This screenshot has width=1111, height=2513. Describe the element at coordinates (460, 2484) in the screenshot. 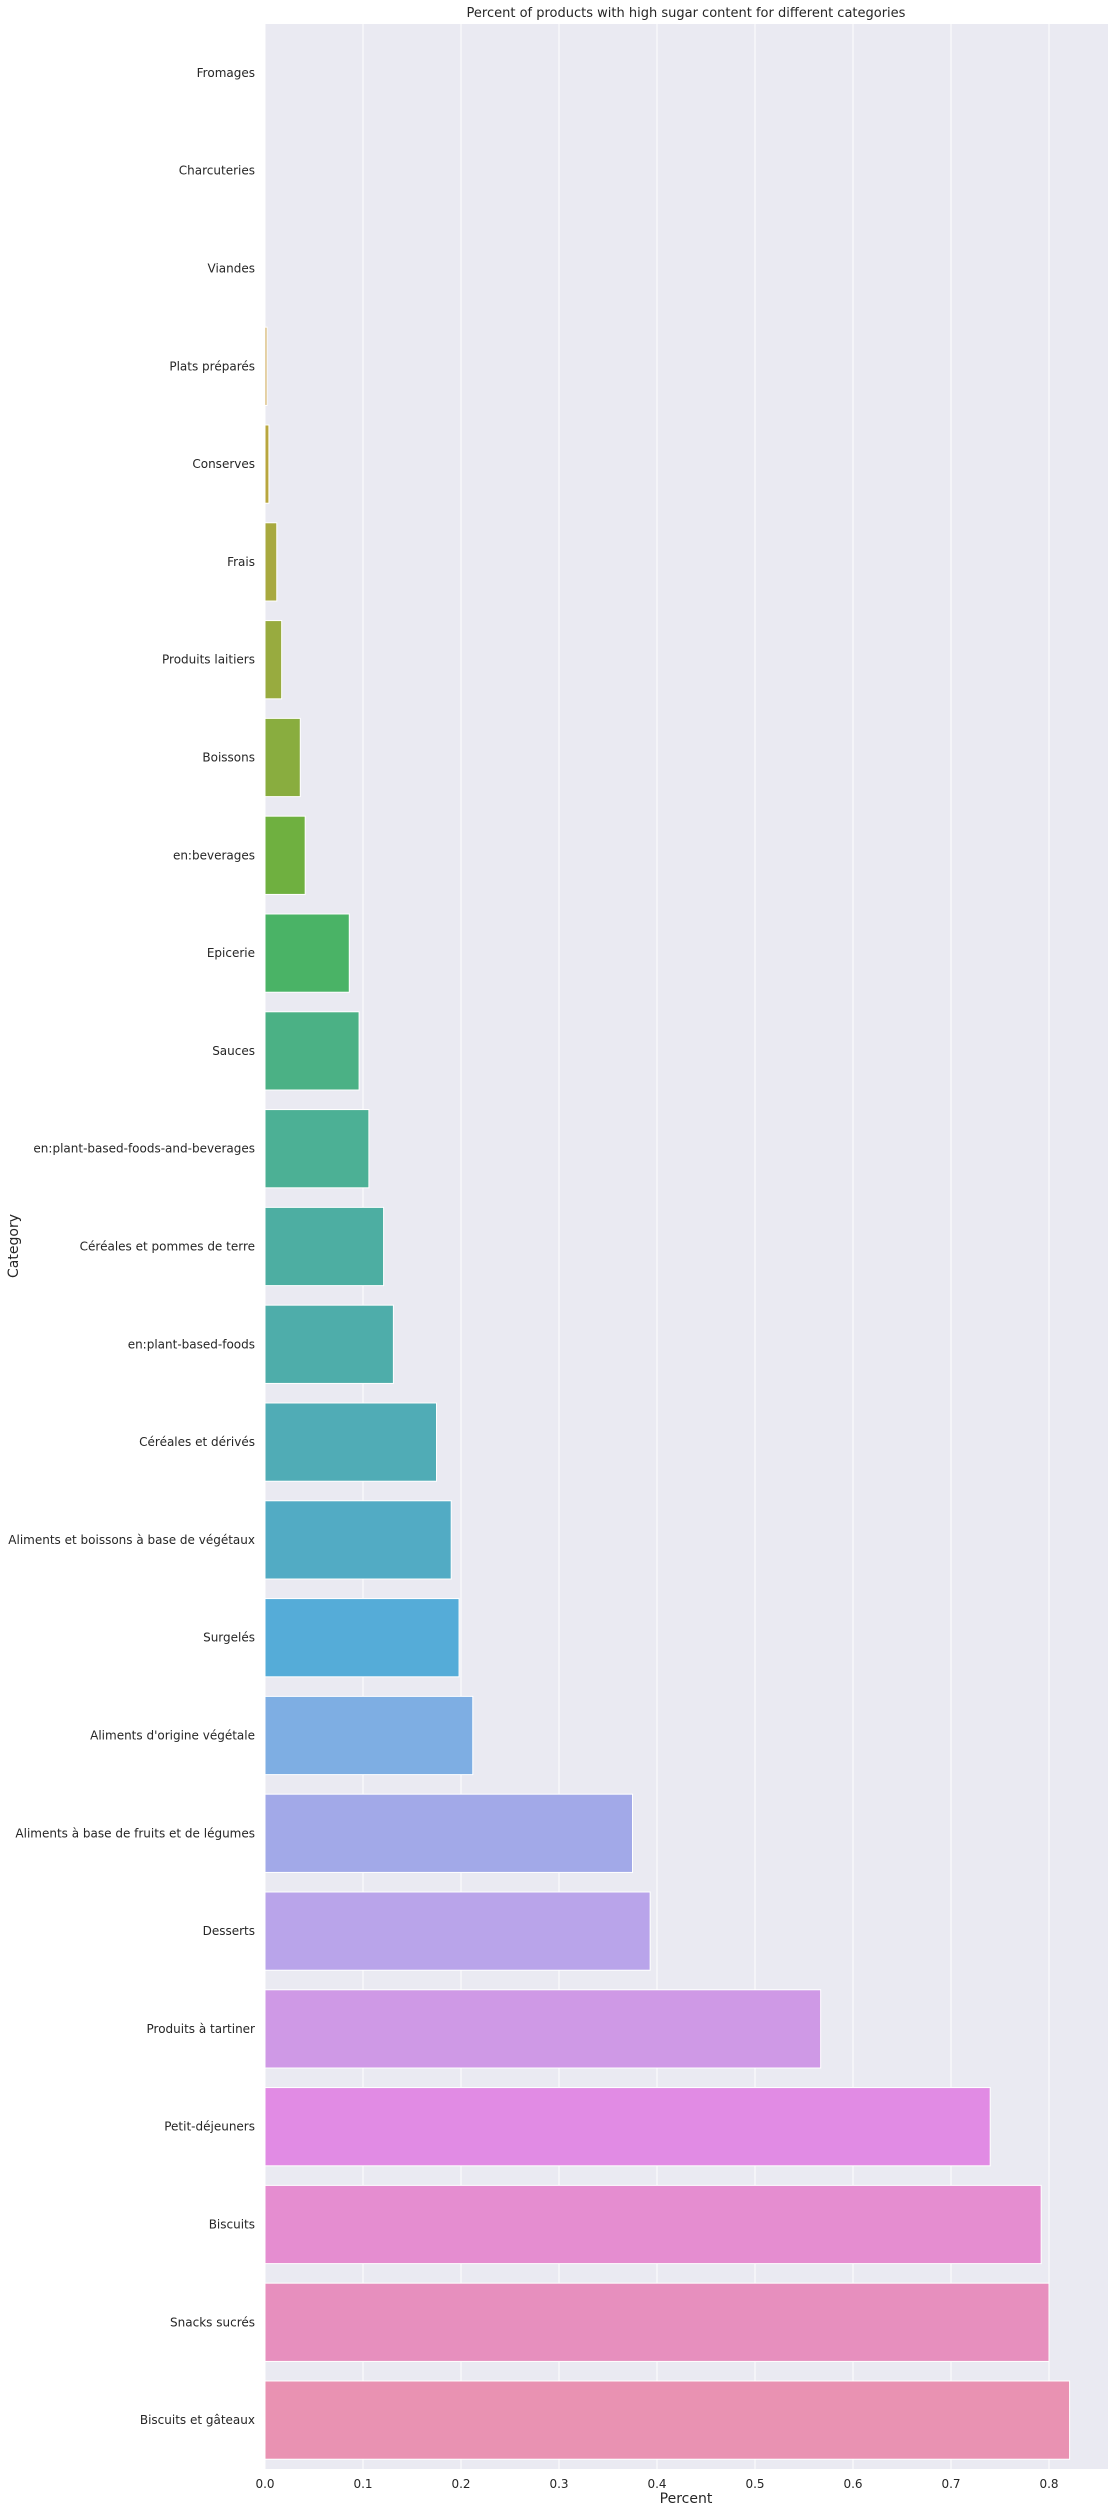

I see `x-tick-label: 0.2` at that location.